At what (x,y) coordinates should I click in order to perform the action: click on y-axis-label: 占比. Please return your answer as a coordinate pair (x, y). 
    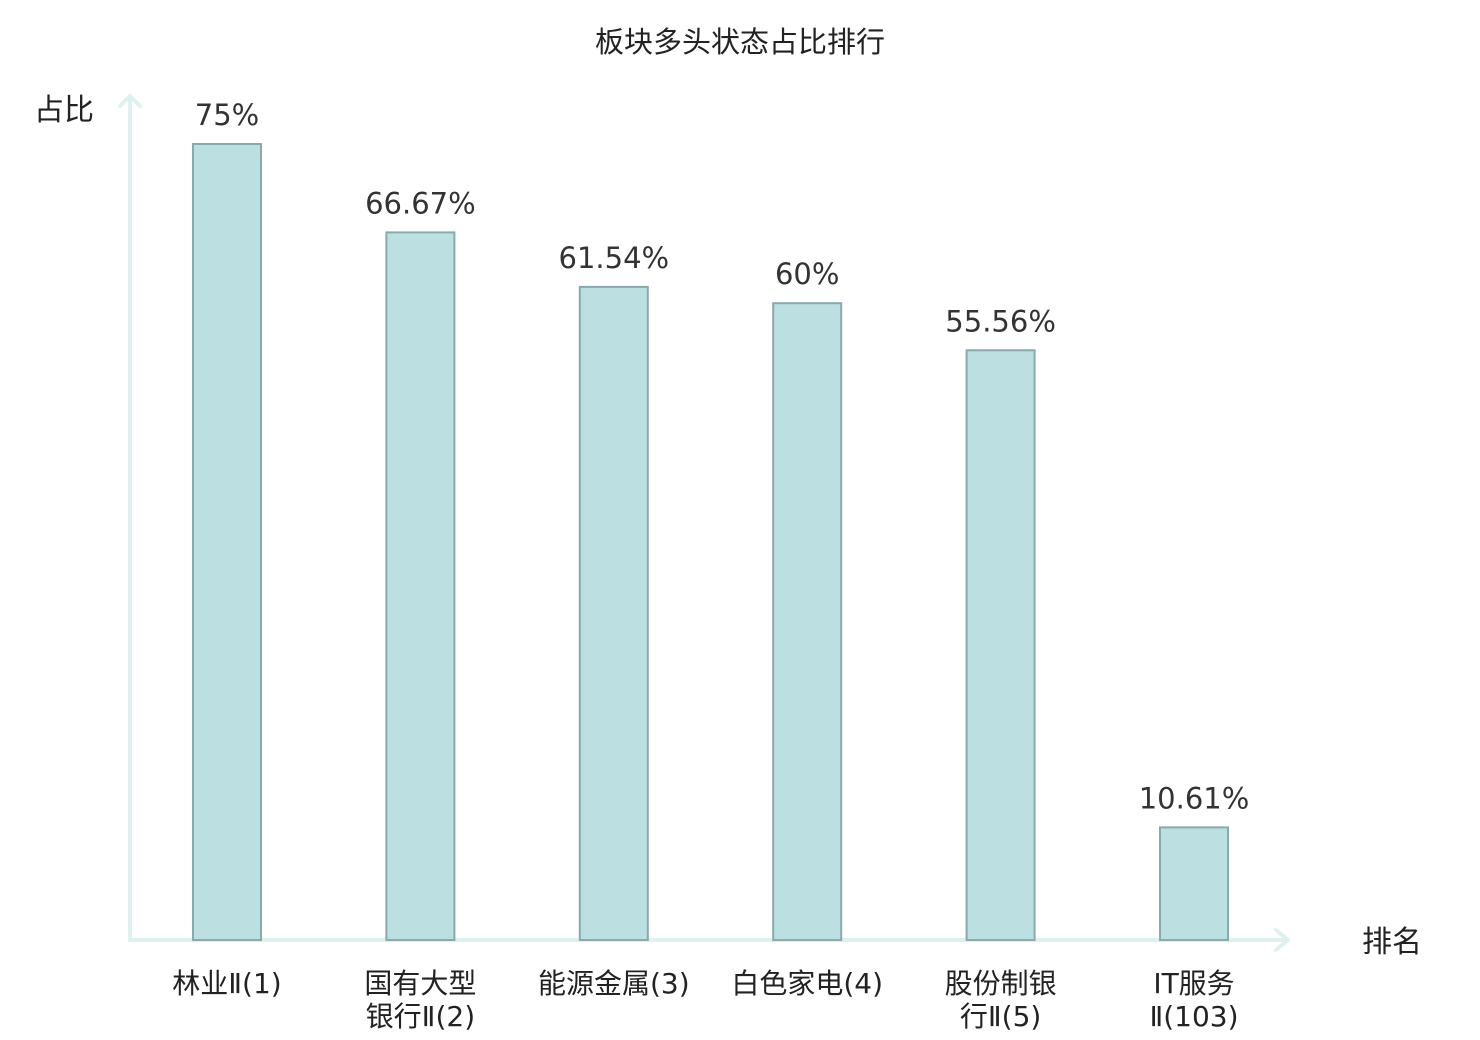
    Looking at the image, I should click on (64, 110).